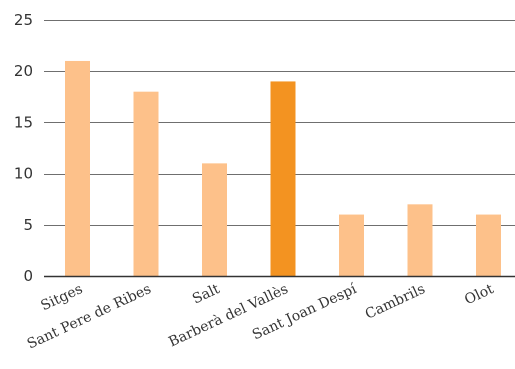  What do you see at coordinates (61, 297) in the screenshot?
I see `x-tick-label: Sitges` at bounding box center [61, 297].